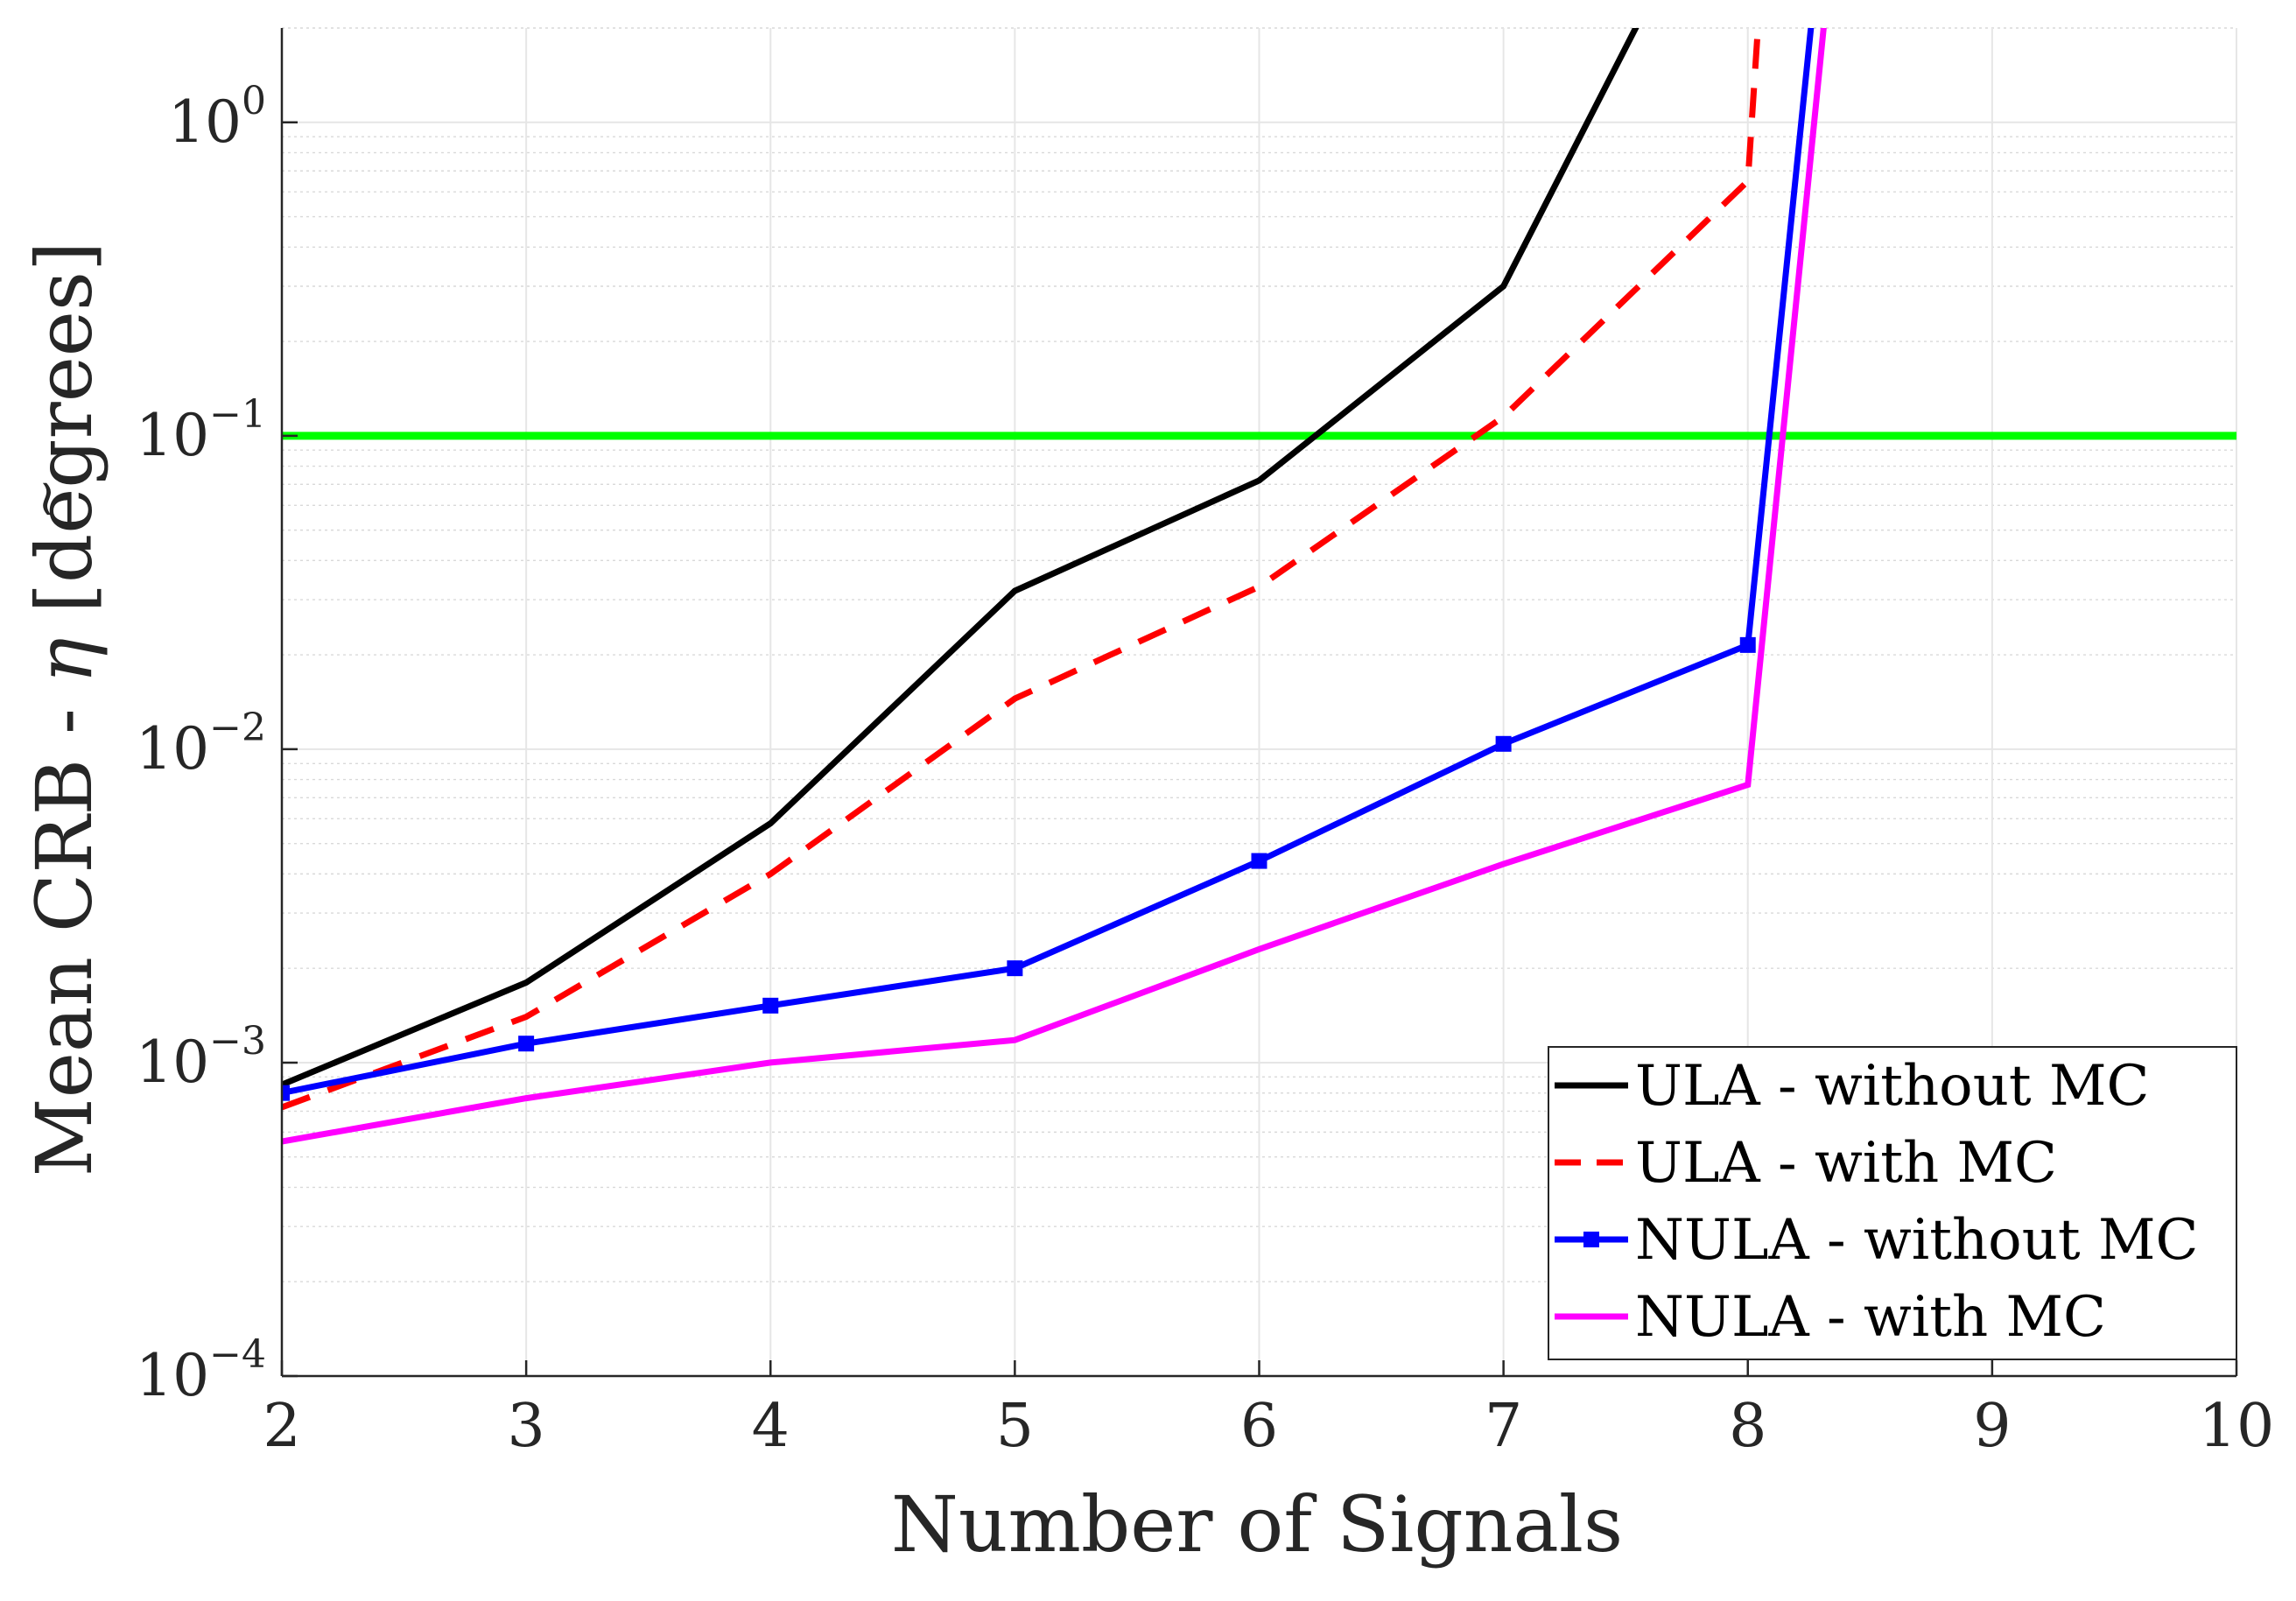 This screenshot has height=1601, width=2296. Describe the element at coordinates (771, 1426) in the screenshot. I see `x-tick-label: 4` at that location.